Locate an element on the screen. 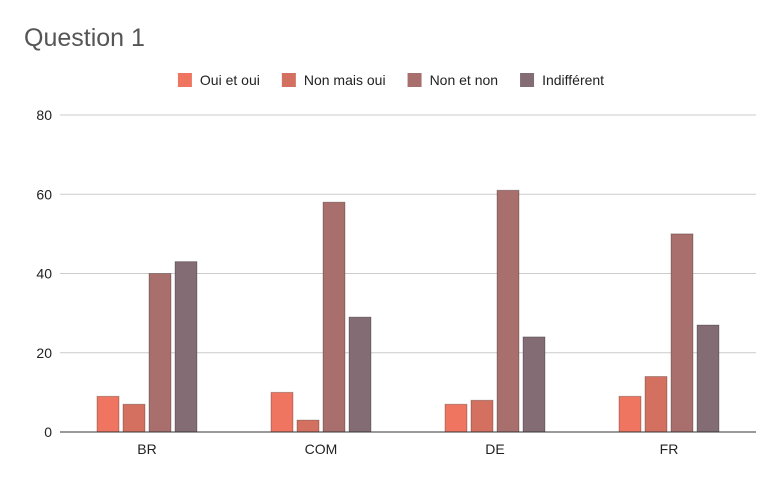  legend-label: Indifférent is located at coordinates (573, 80).